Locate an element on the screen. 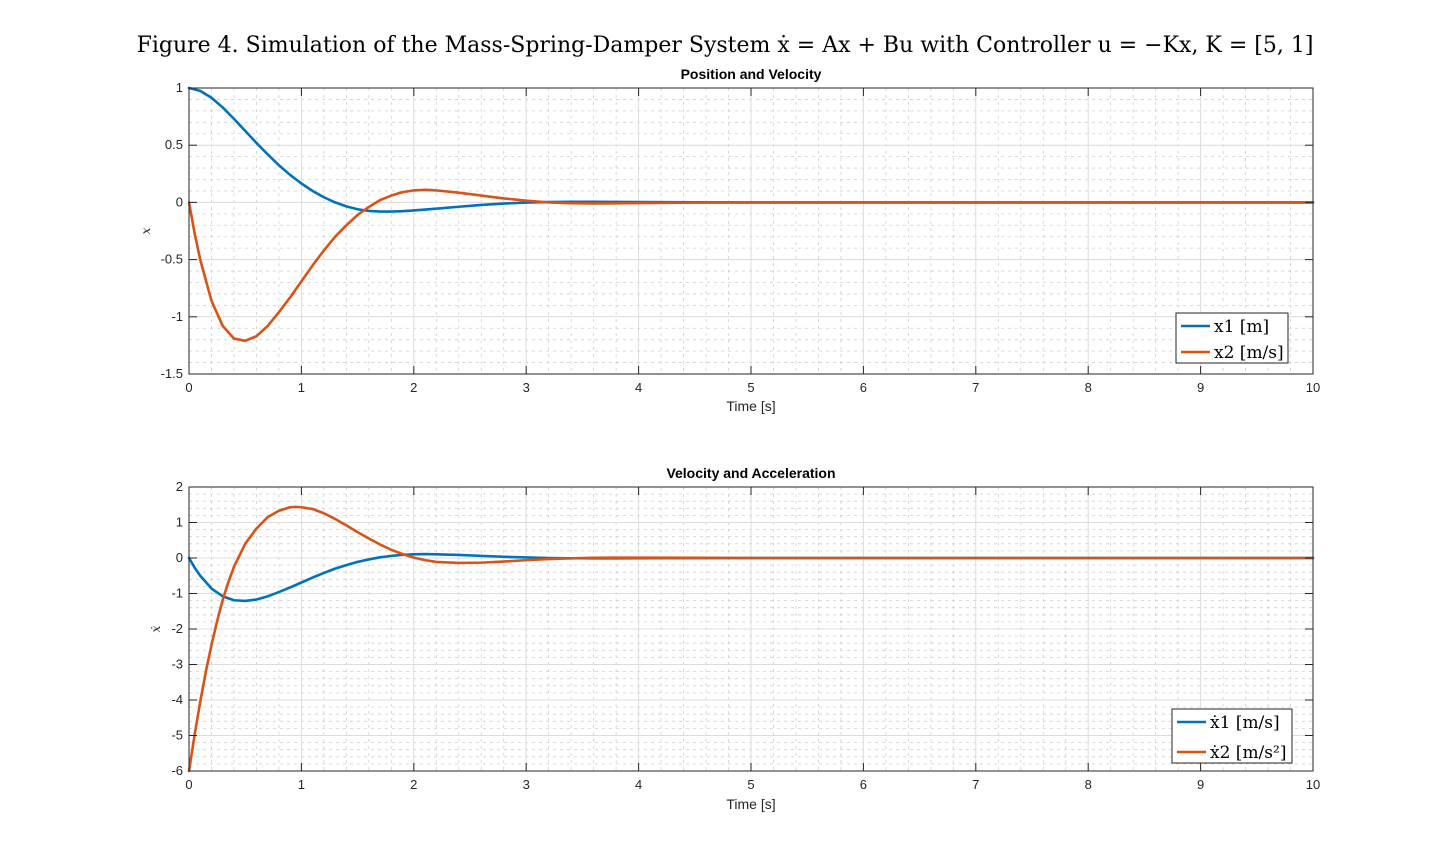  y-tick-label: -1.5 is located at coordinates (172, 373).